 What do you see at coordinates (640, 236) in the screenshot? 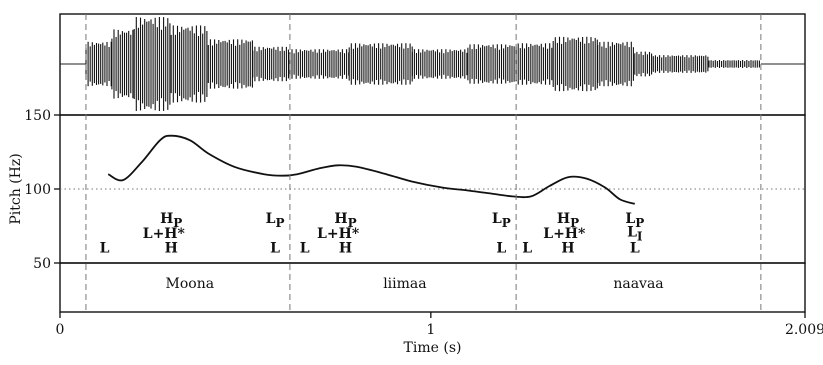
I see `tone-label-subscript: I` at bounding box center [640, 236].